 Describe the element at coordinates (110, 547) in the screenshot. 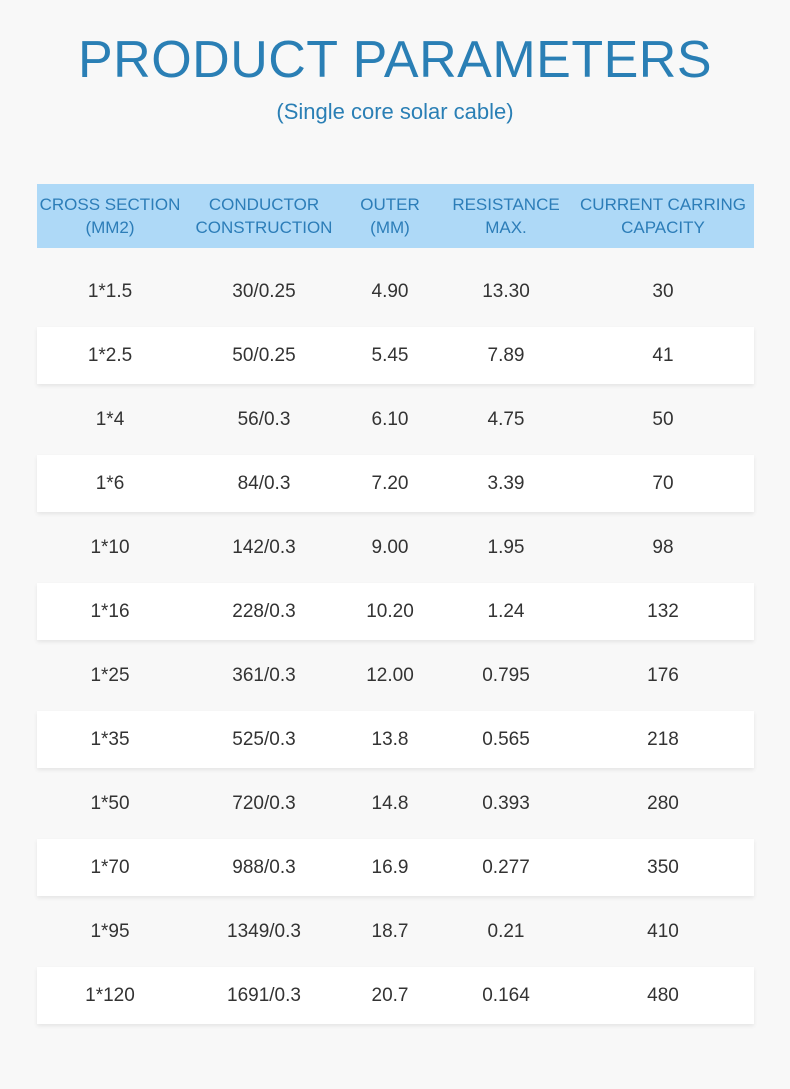

I see `cell-cross-section: 1*10` at that location.